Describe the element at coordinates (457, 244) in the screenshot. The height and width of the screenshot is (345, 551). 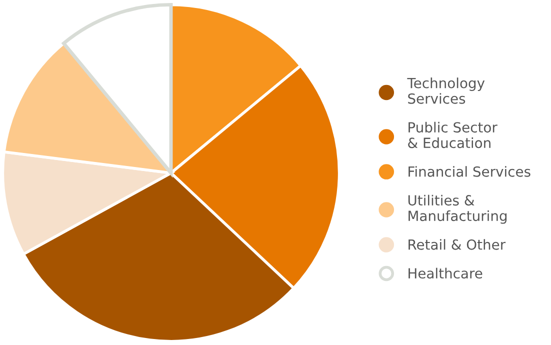
I see `legend-label: Retail & Other` at that location.